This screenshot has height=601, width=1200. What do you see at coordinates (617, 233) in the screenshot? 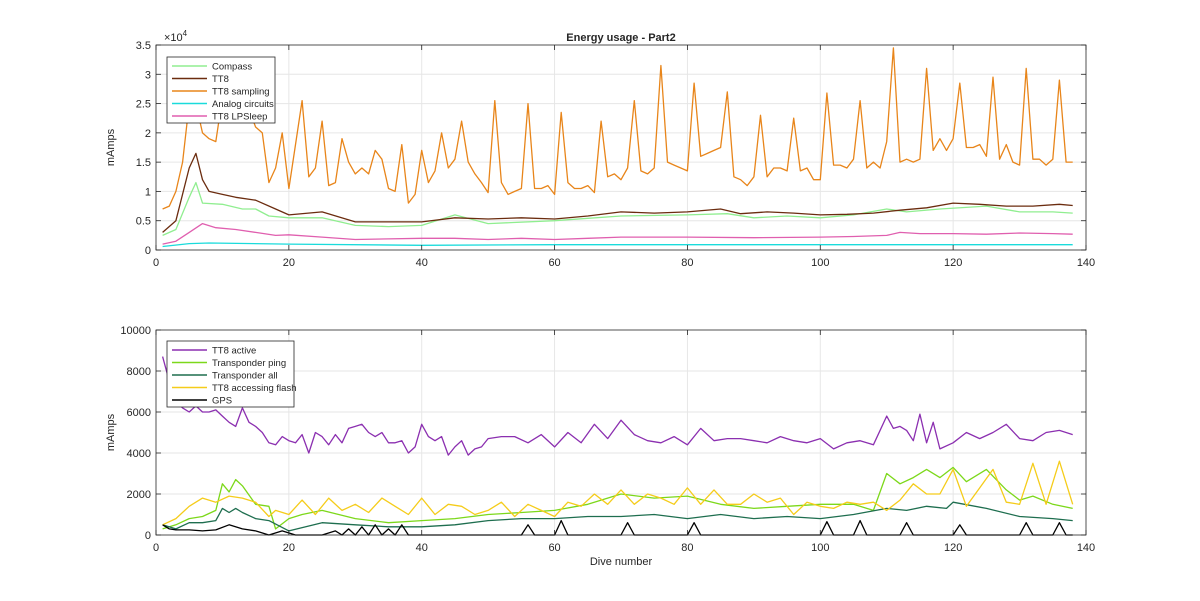
I see `series-line-tt8-lpsleep` at bounding box center [617, 233].